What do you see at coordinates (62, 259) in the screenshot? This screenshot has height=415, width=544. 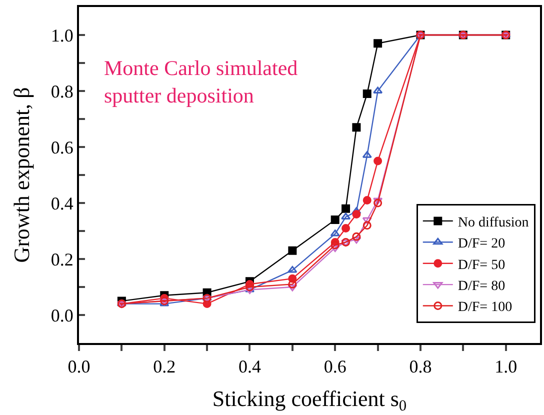 I see `y-tick-label: 0.2` at bounding box center [62, 259].